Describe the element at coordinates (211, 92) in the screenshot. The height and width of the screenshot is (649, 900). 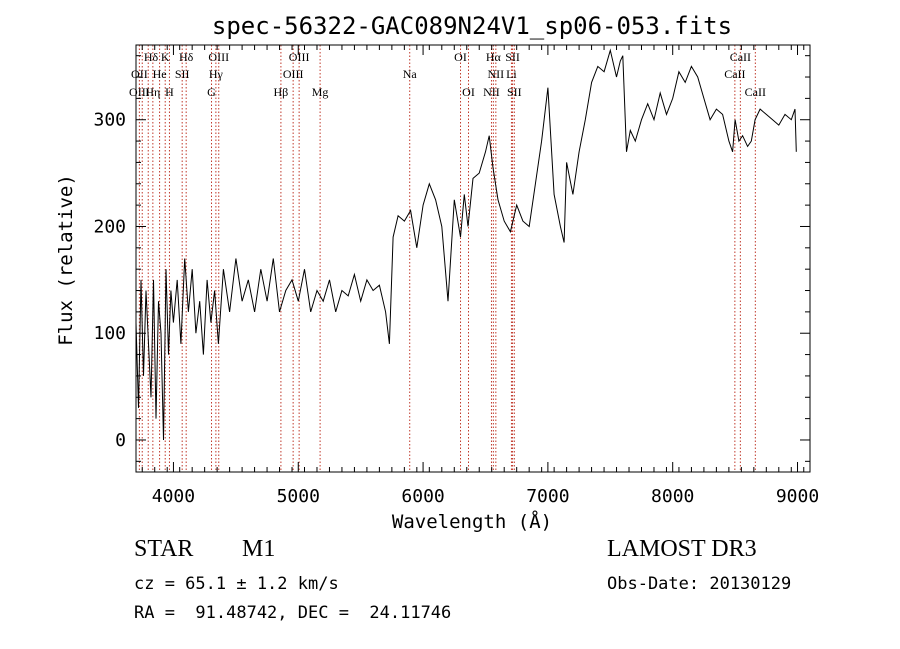
I see `spectral-line-label: G` at that location.